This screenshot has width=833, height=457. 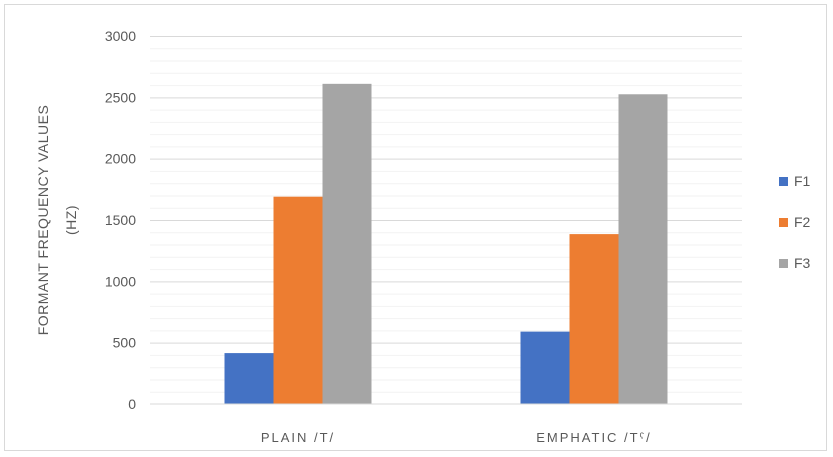 I want to click on y-tick-label: 2500, so click(x=120, y=97).